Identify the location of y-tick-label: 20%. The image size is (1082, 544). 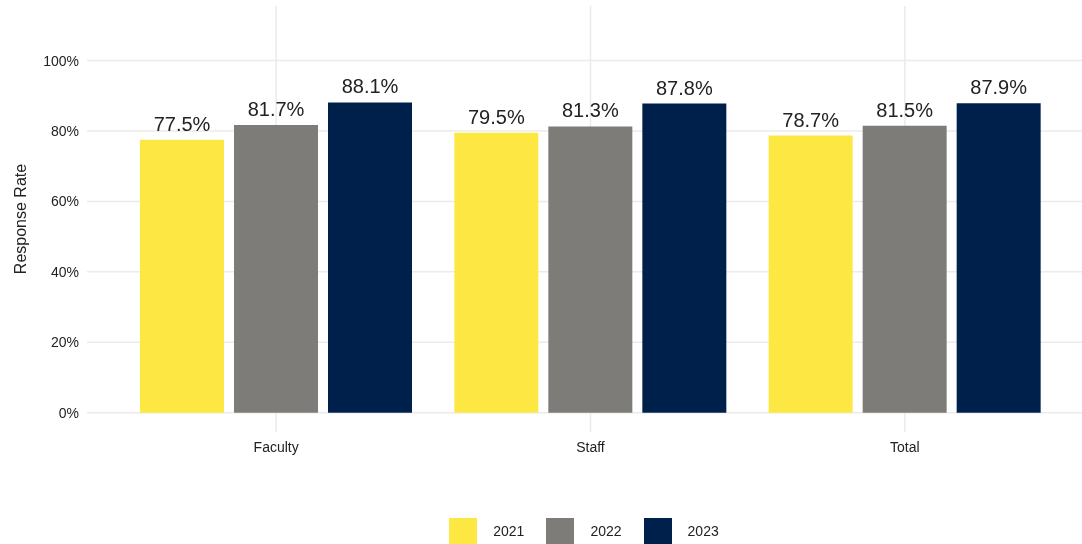
(64, 342).